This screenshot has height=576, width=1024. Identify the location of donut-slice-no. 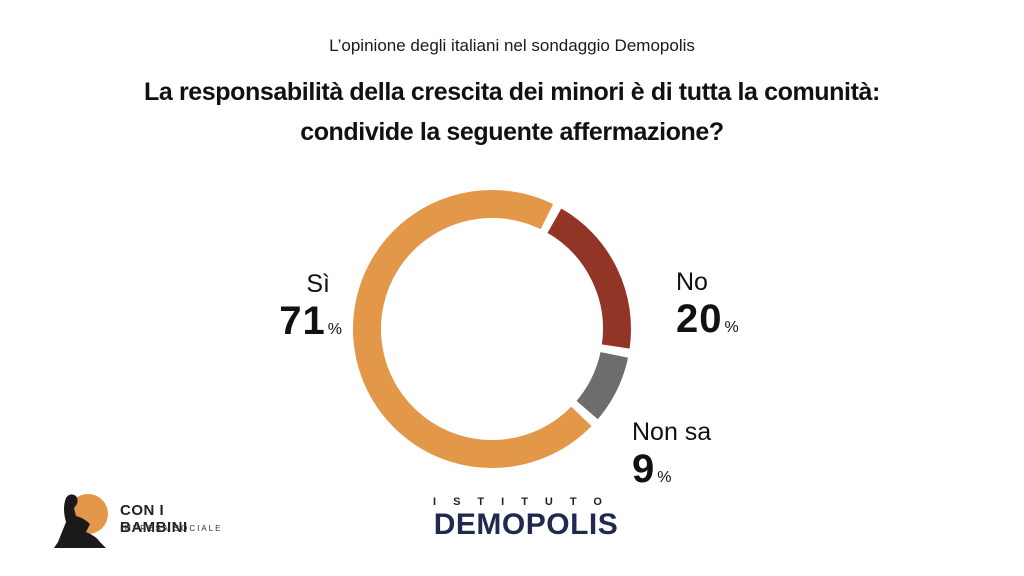
(588, 278).